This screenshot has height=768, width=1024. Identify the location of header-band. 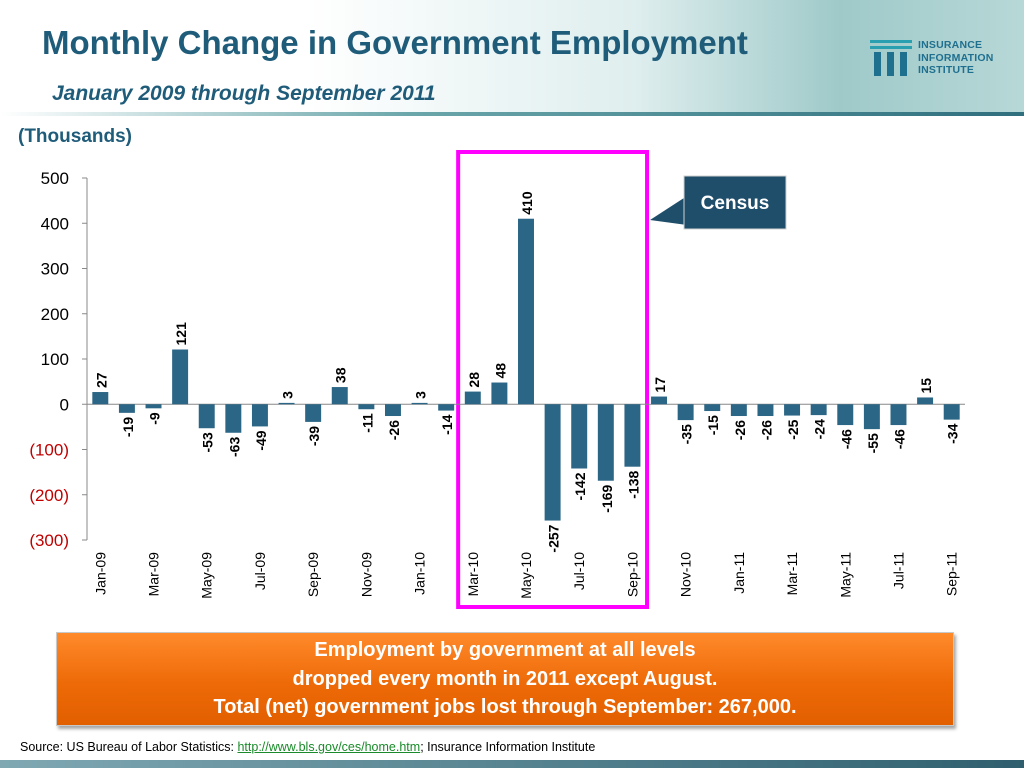
(512, 56).